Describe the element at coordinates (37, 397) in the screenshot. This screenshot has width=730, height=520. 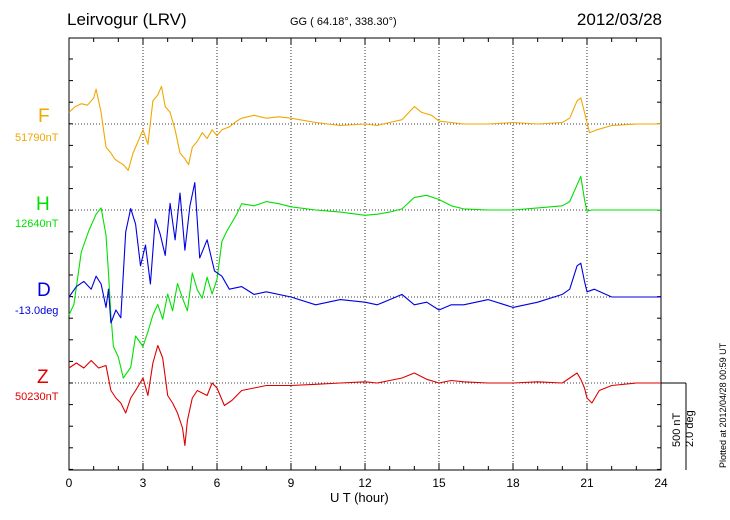
I see `z-baseline-value: 50230nT` at that location.